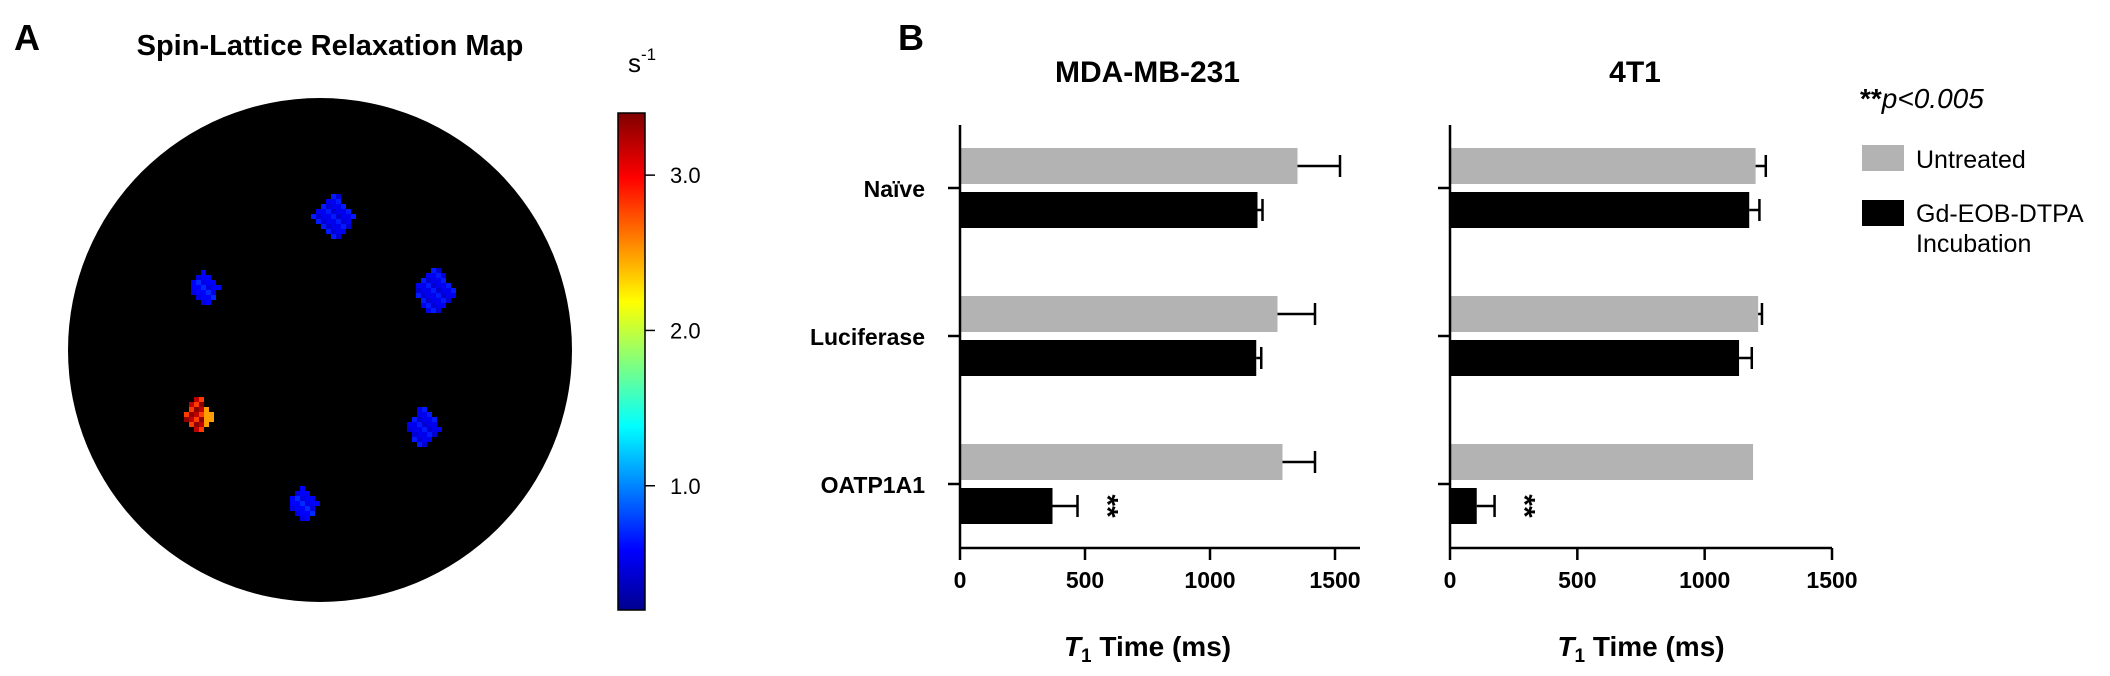 The height and width of the screenshot is (676, 2110). What do you see at coordinates (685, 330) in the screenshot?
I see `colorbar-tick-label: 2.0` at bounding box center [685, 330].